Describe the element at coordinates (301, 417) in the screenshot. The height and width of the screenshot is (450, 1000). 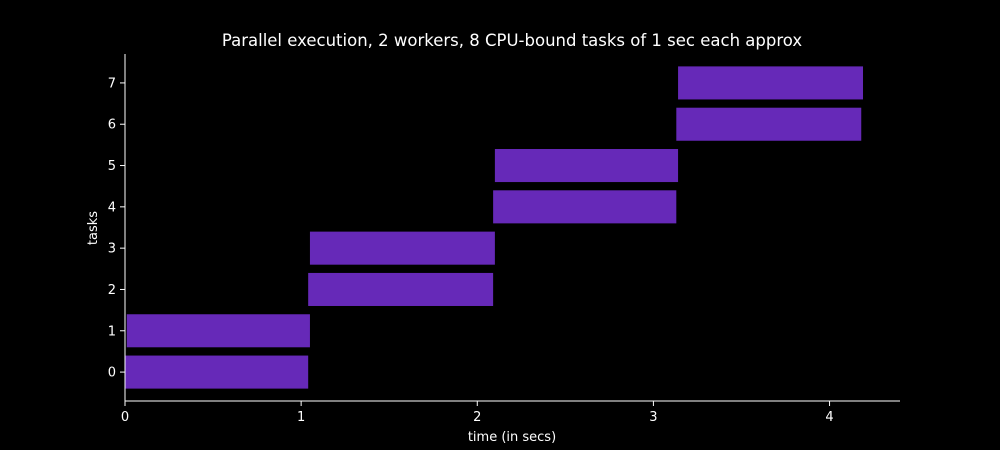
I see `x-tick-label: 1` at that location.